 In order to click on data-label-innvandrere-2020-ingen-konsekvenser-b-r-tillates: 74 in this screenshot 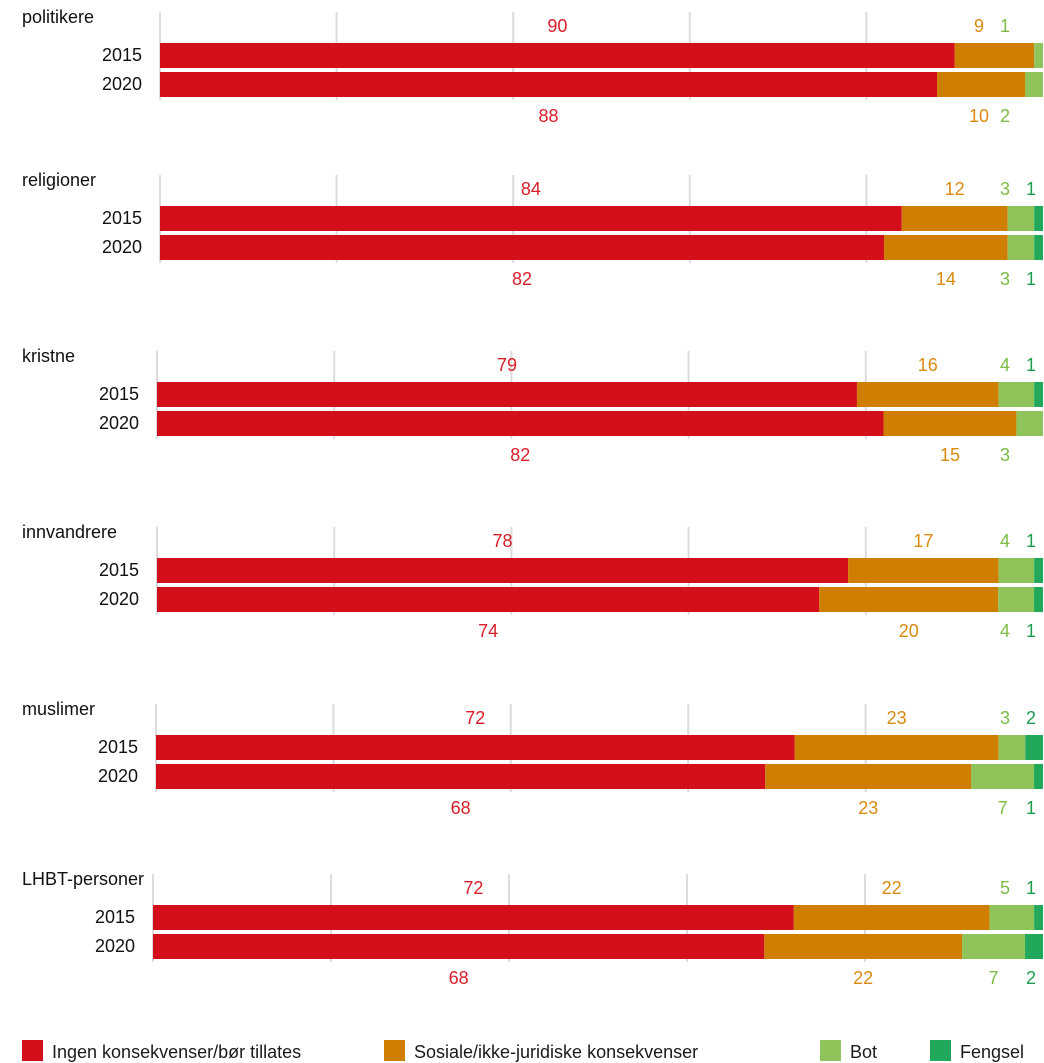, I will do `click(488, 631)`.